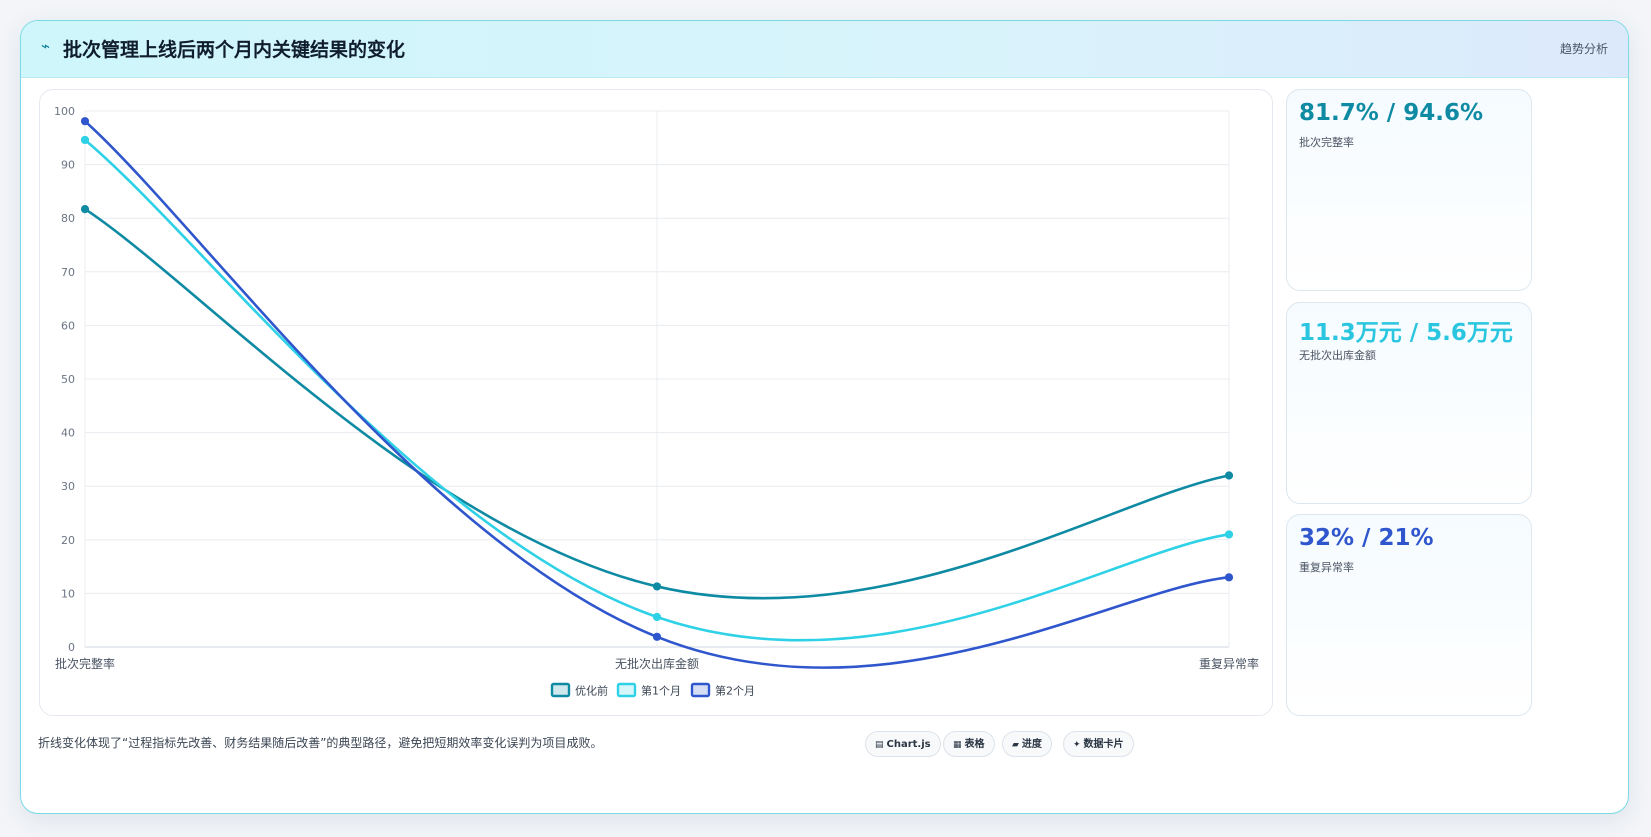 This screenshot has width=1651, height=837. Describe the element at coordinates (1326, 567) in the screenshot. I see `stat-label: 重复异常率` at that location.